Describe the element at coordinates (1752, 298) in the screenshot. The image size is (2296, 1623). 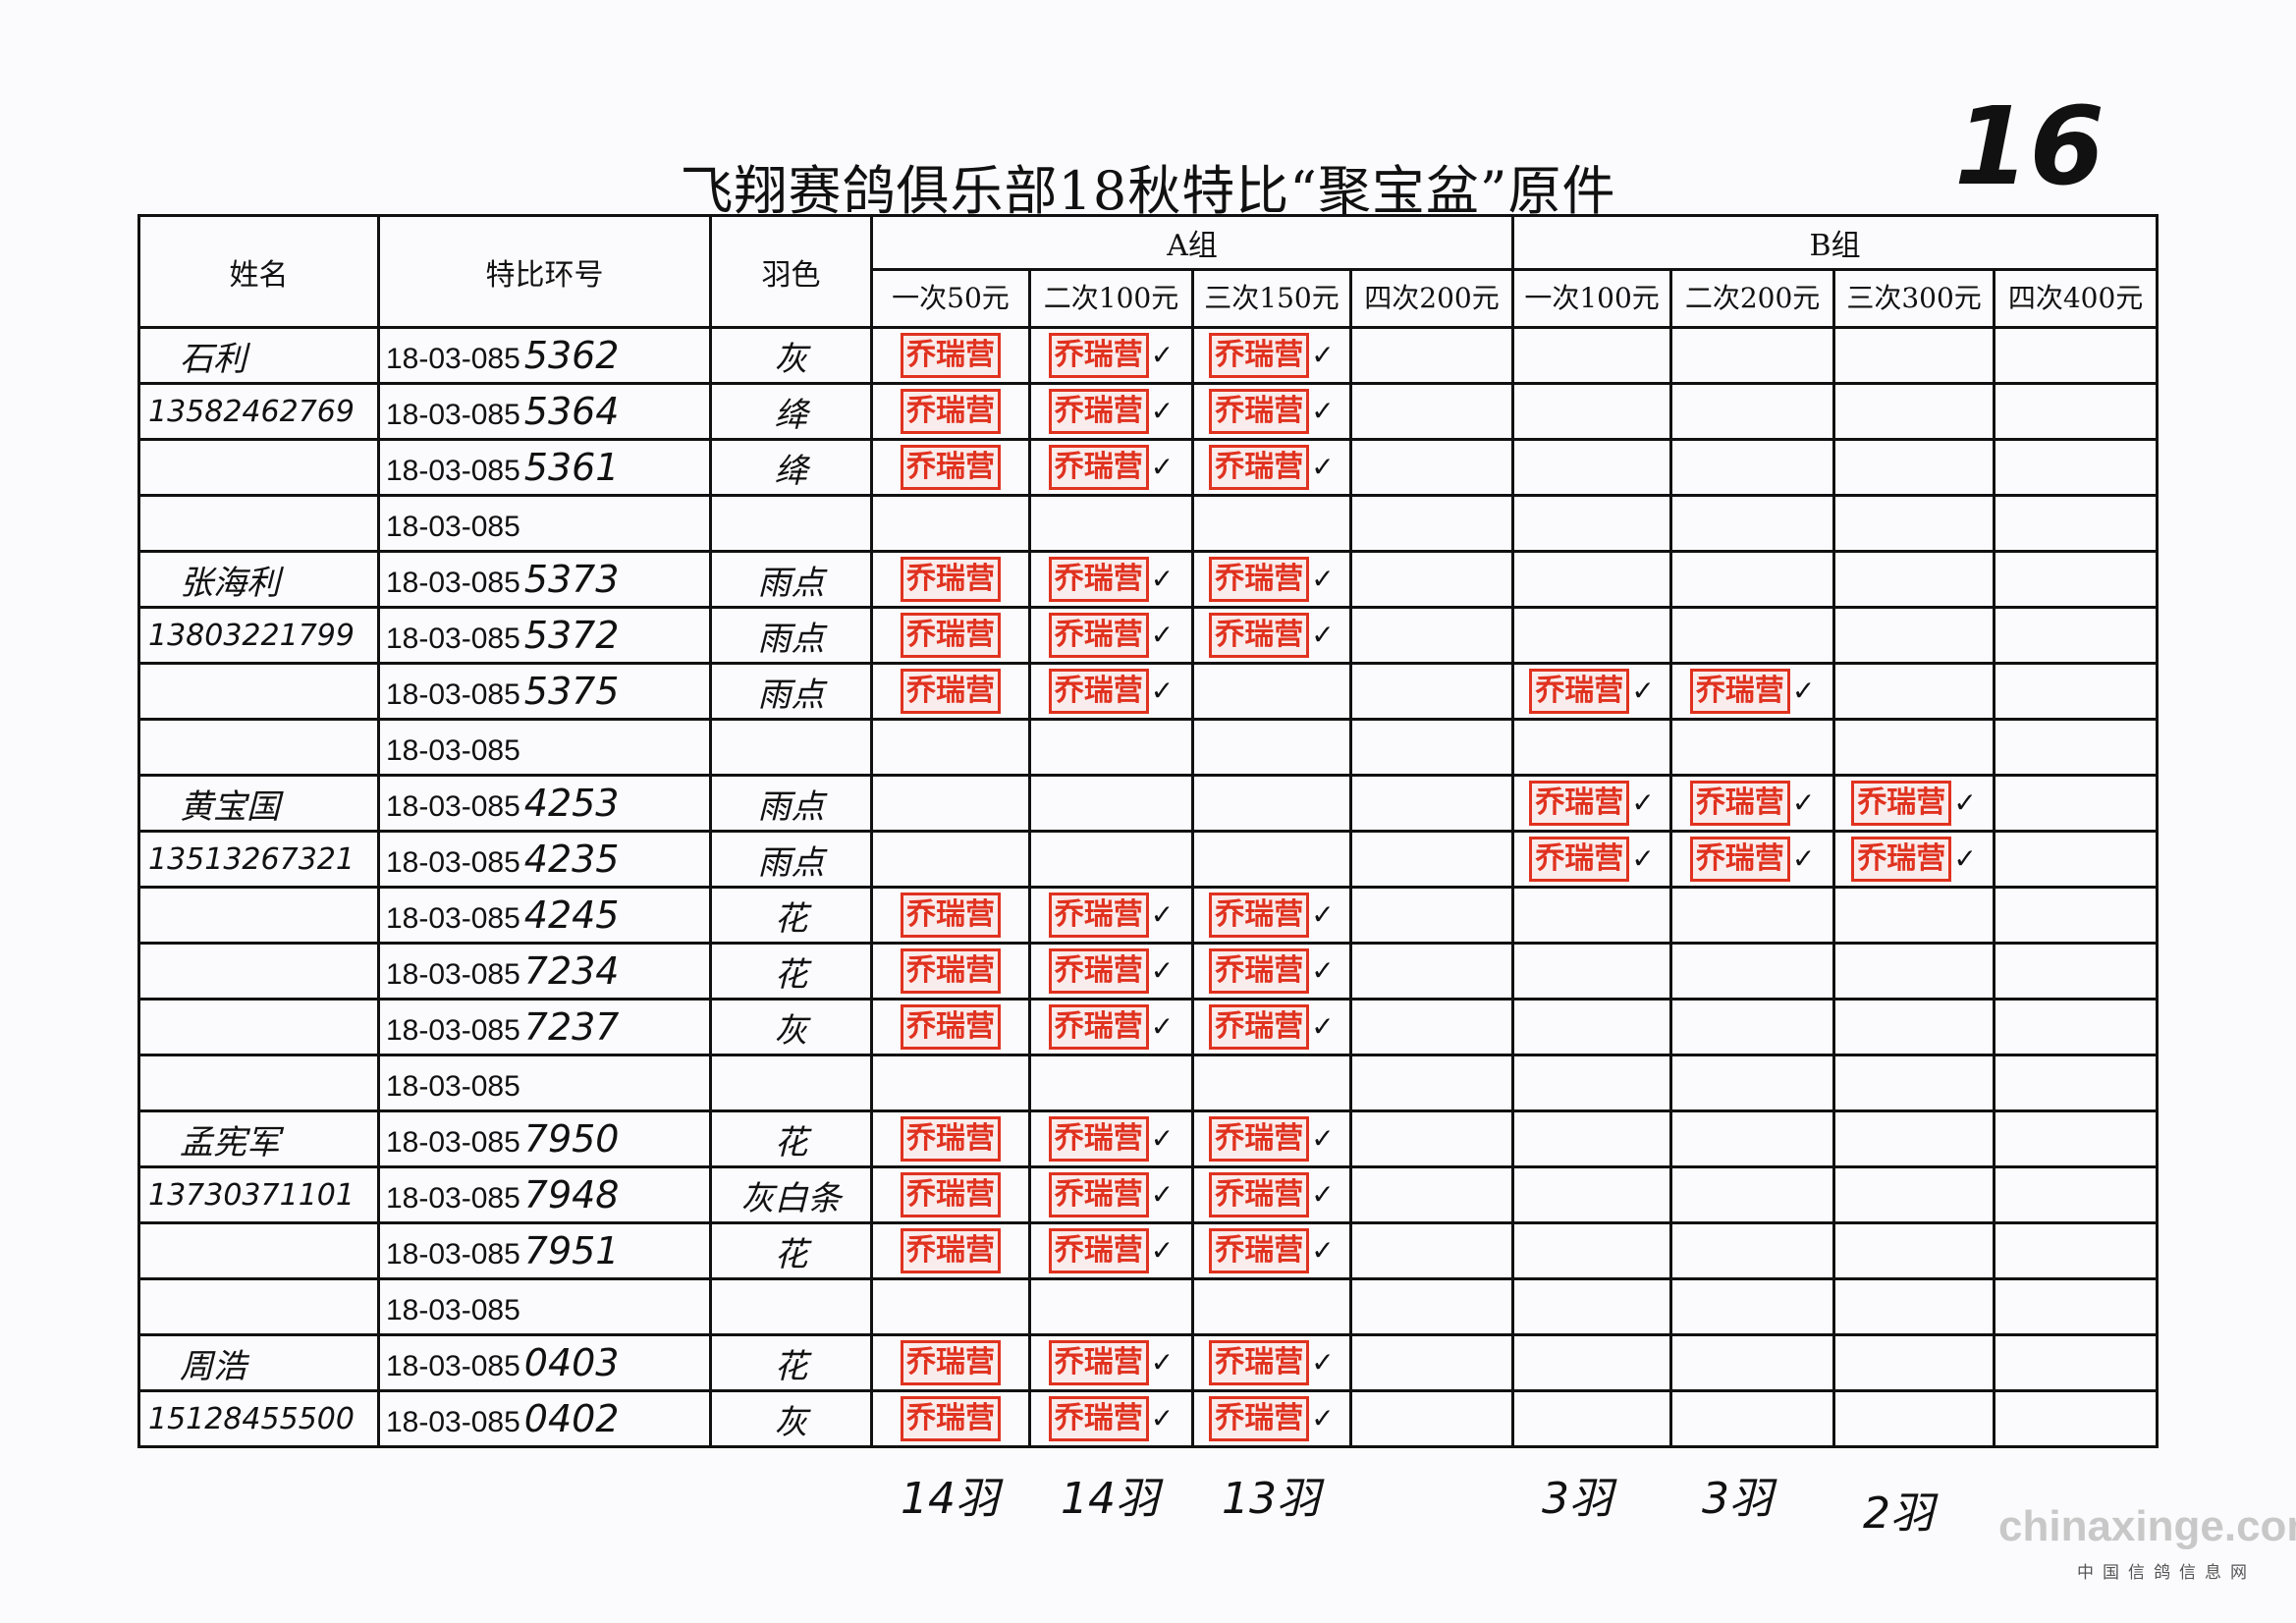
I see `header-b-2: 二次200元` at that location.